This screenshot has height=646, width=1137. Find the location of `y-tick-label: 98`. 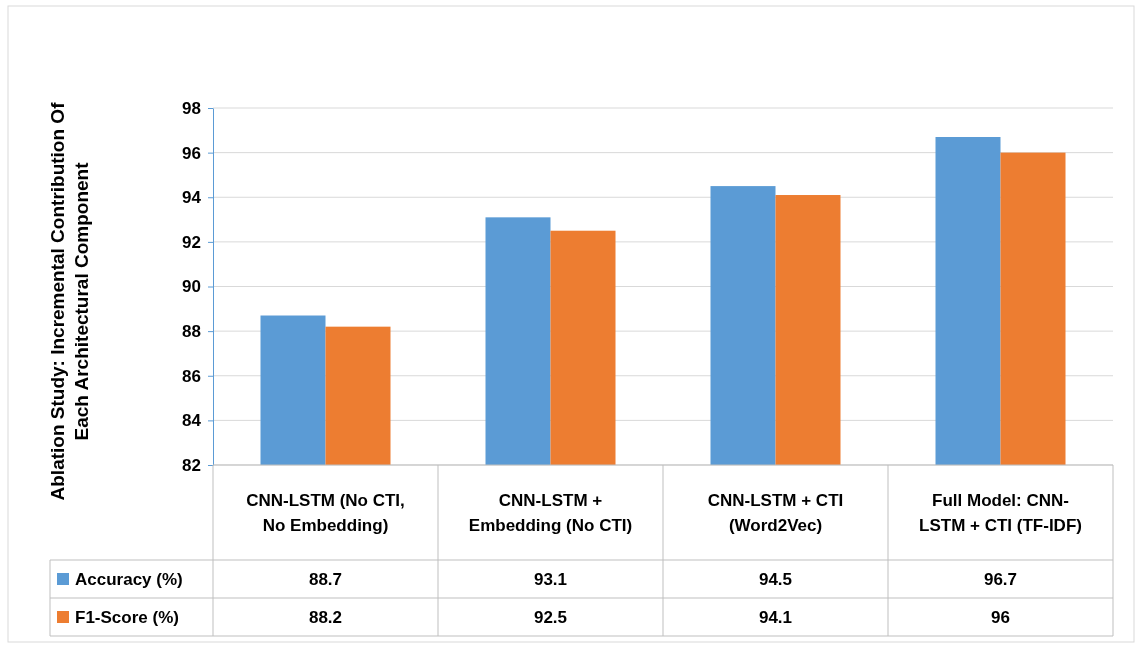

y-tick-label: 98 is located at coordinates (191, 108).